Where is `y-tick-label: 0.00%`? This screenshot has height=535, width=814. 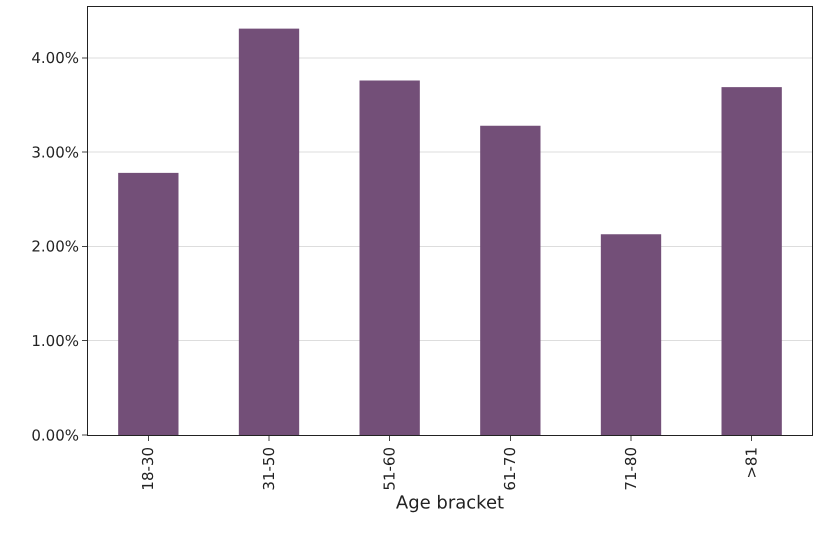 y-tick-label: 0.00% is located at coordinates (55, 435).